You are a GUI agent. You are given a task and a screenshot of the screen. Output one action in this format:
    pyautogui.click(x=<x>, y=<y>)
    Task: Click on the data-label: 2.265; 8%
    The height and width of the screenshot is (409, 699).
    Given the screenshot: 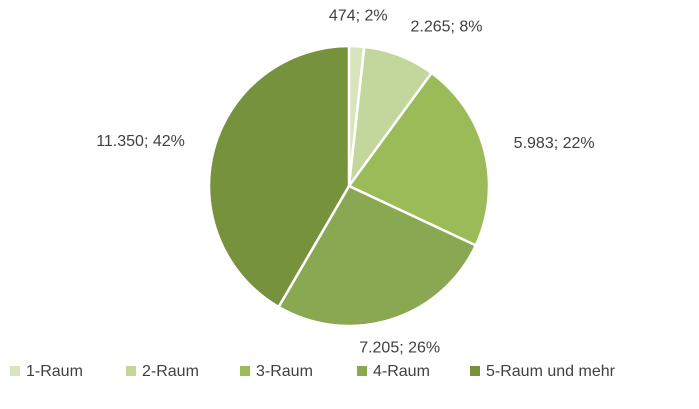 What is the action you would take?
    pyautogui.click(x=446, y=27)
    